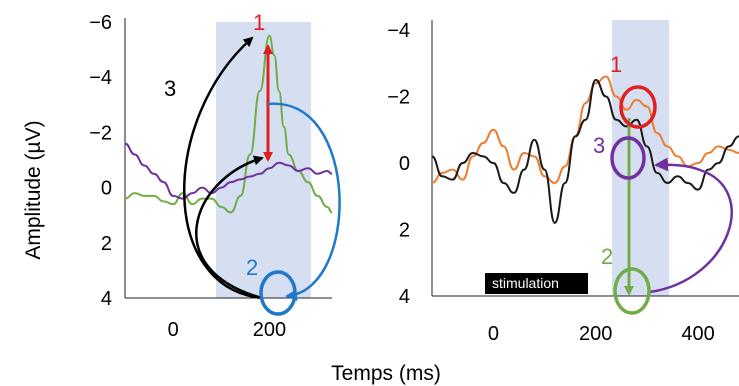 This screenshot has width=739, height=386. What do you see at coordinates (100, 23) in the screenshot?
I see `y-tick-label: −6` at bounding box center [100, 23].